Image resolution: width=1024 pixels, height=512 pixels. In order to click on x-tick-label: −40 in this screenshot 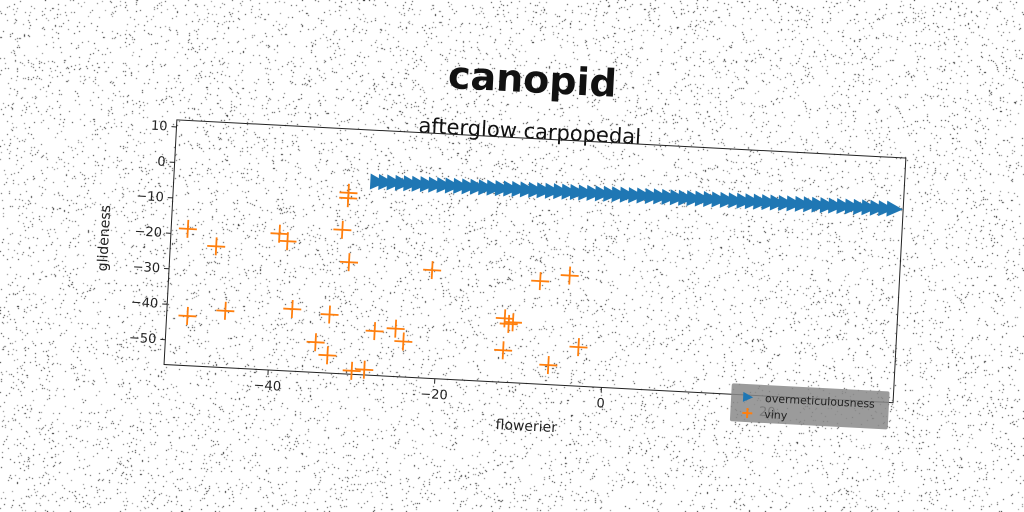, I will do `click(267, 386)`.